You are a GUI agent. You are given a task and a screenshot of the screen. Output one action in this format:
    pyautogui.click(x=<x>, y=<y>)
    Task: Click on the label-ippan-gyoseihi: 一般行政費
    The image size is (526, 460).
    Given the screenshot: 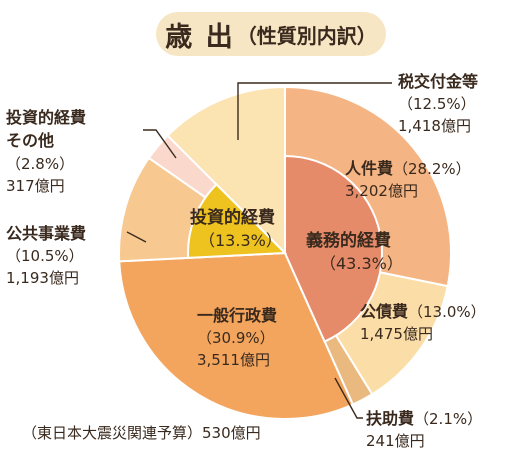 What is the action you would take?
    pyautogui.click(x=237, y=315)
    